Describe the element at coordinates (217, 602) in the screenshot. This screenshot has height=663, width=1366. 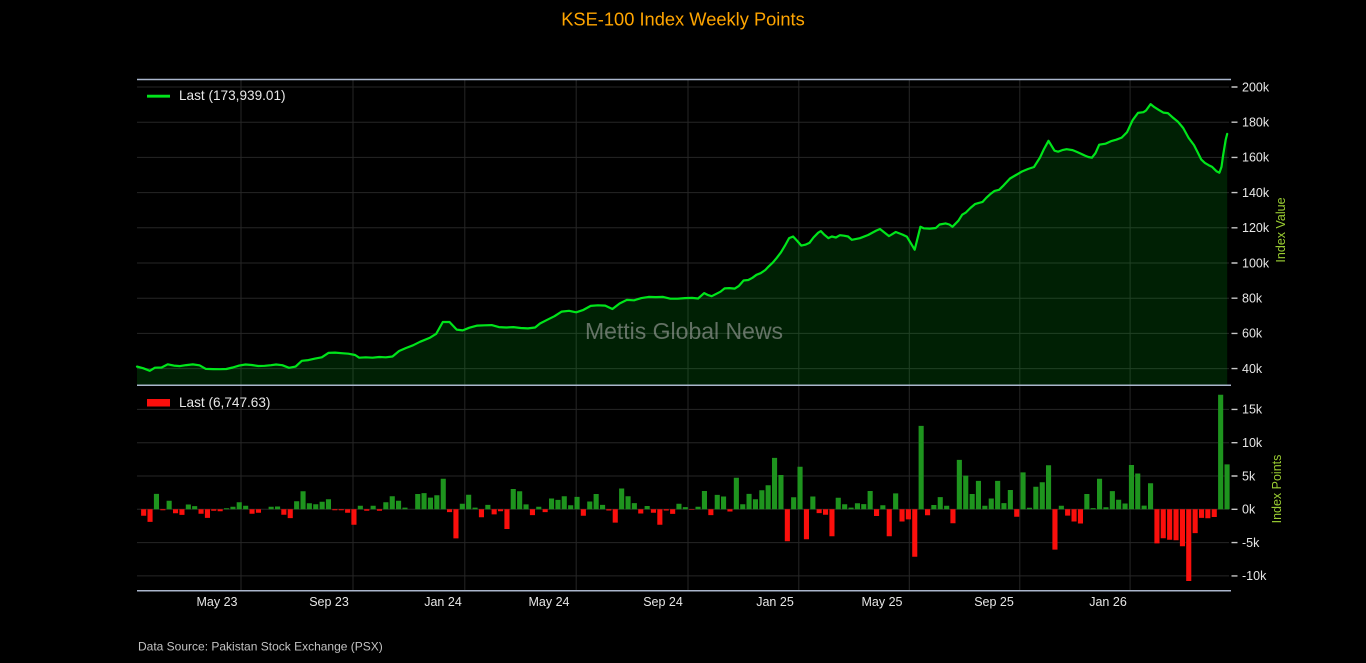
I see `svg-text: May 23` at that location.